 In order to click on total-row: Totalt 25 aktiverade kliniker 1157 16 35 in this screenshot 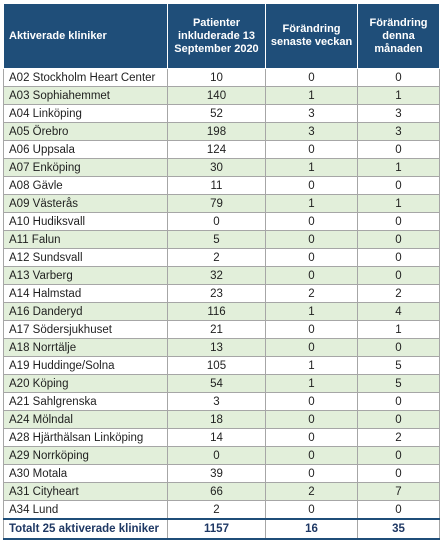, I will do `click(221, 529)`.